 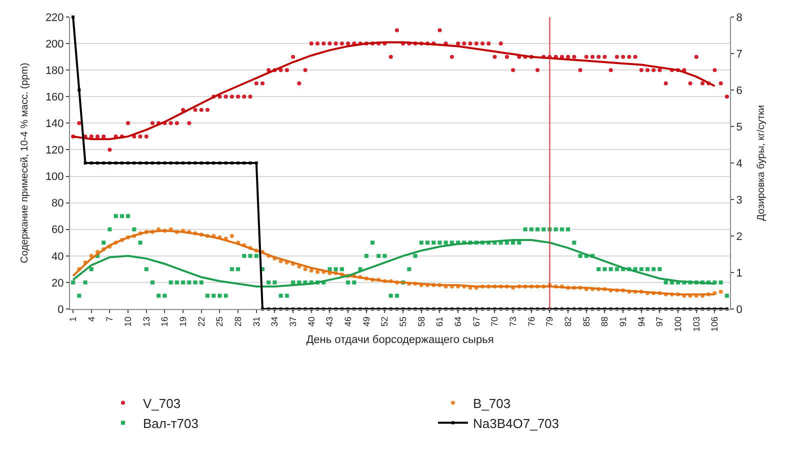 I want to click on x-tick-label: 103, so click(x=696, y=324).